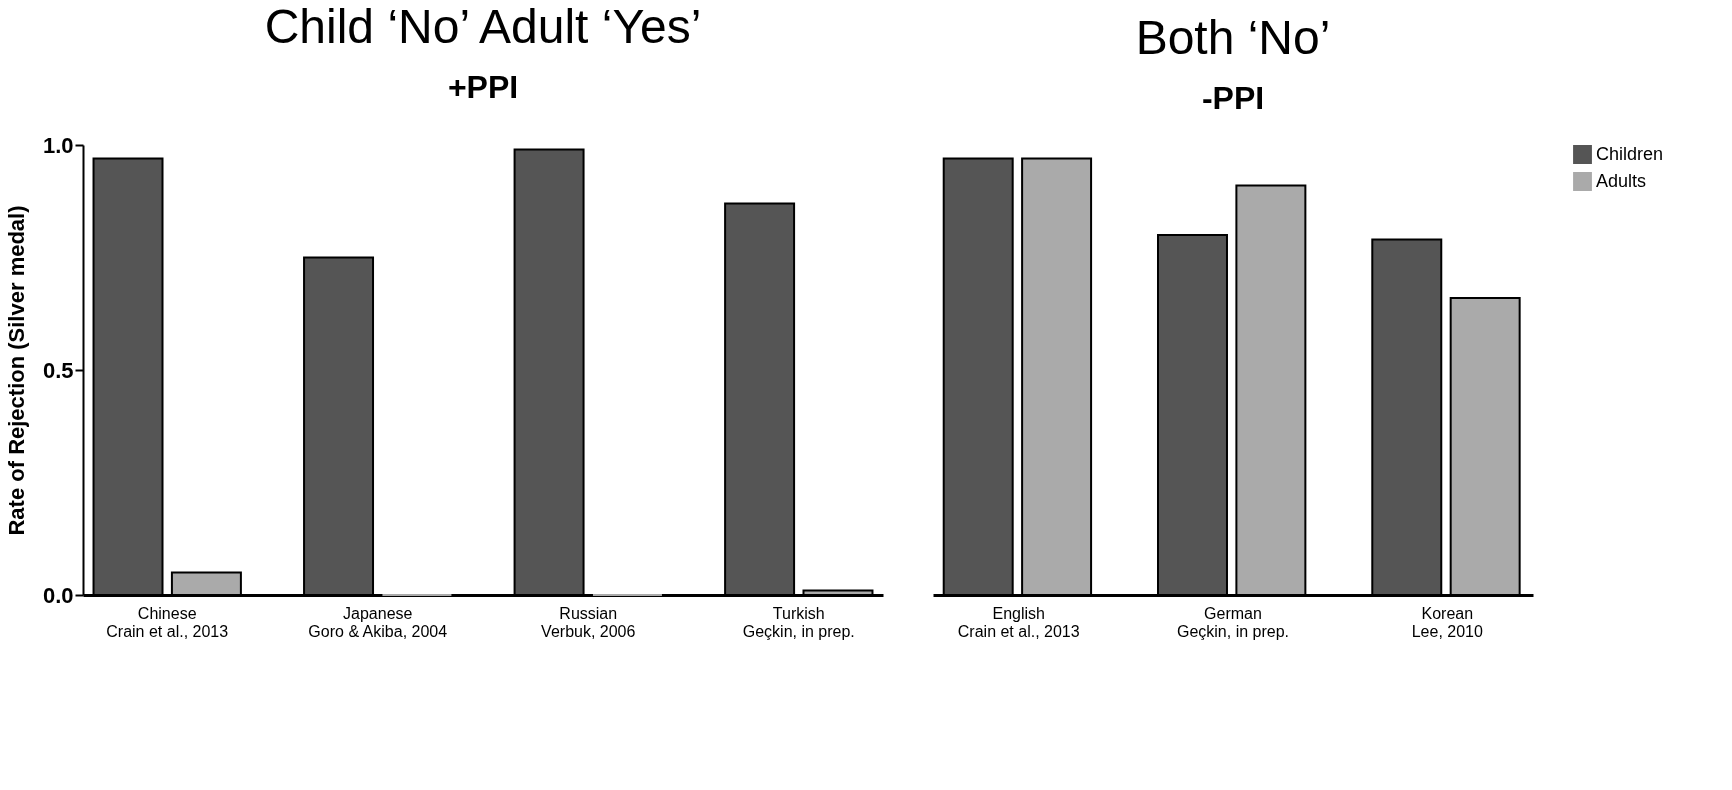  I want to click on y-tick-label: 1.0, so click(58, 145).